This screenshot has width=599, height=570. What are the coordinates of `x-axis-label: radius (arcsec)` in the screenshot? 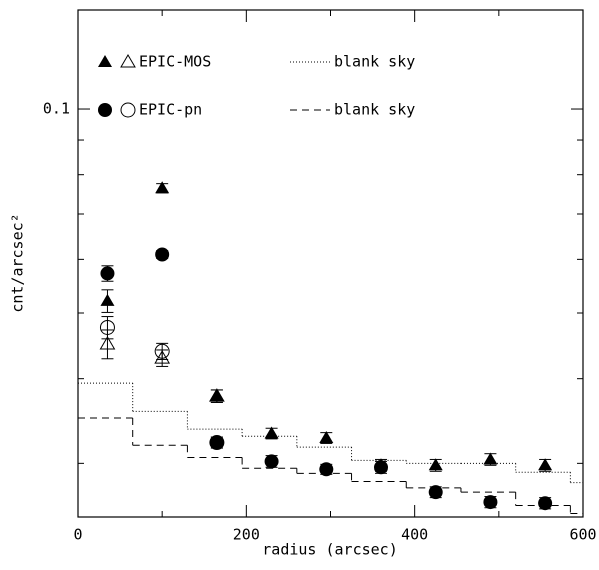 It's located at (329, 550).